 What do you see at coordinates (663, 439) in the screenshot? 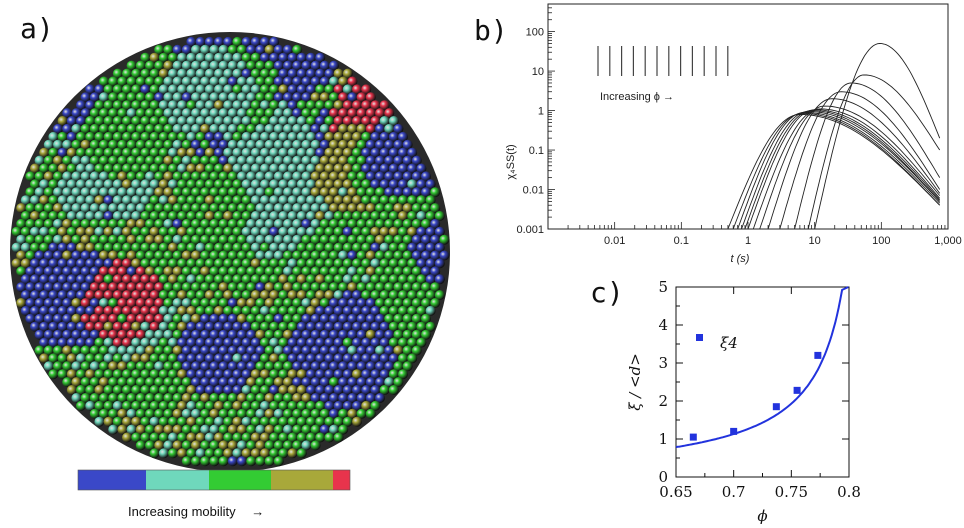
I see `y-tick-label-c: 1` at bounding box center [663, 439].